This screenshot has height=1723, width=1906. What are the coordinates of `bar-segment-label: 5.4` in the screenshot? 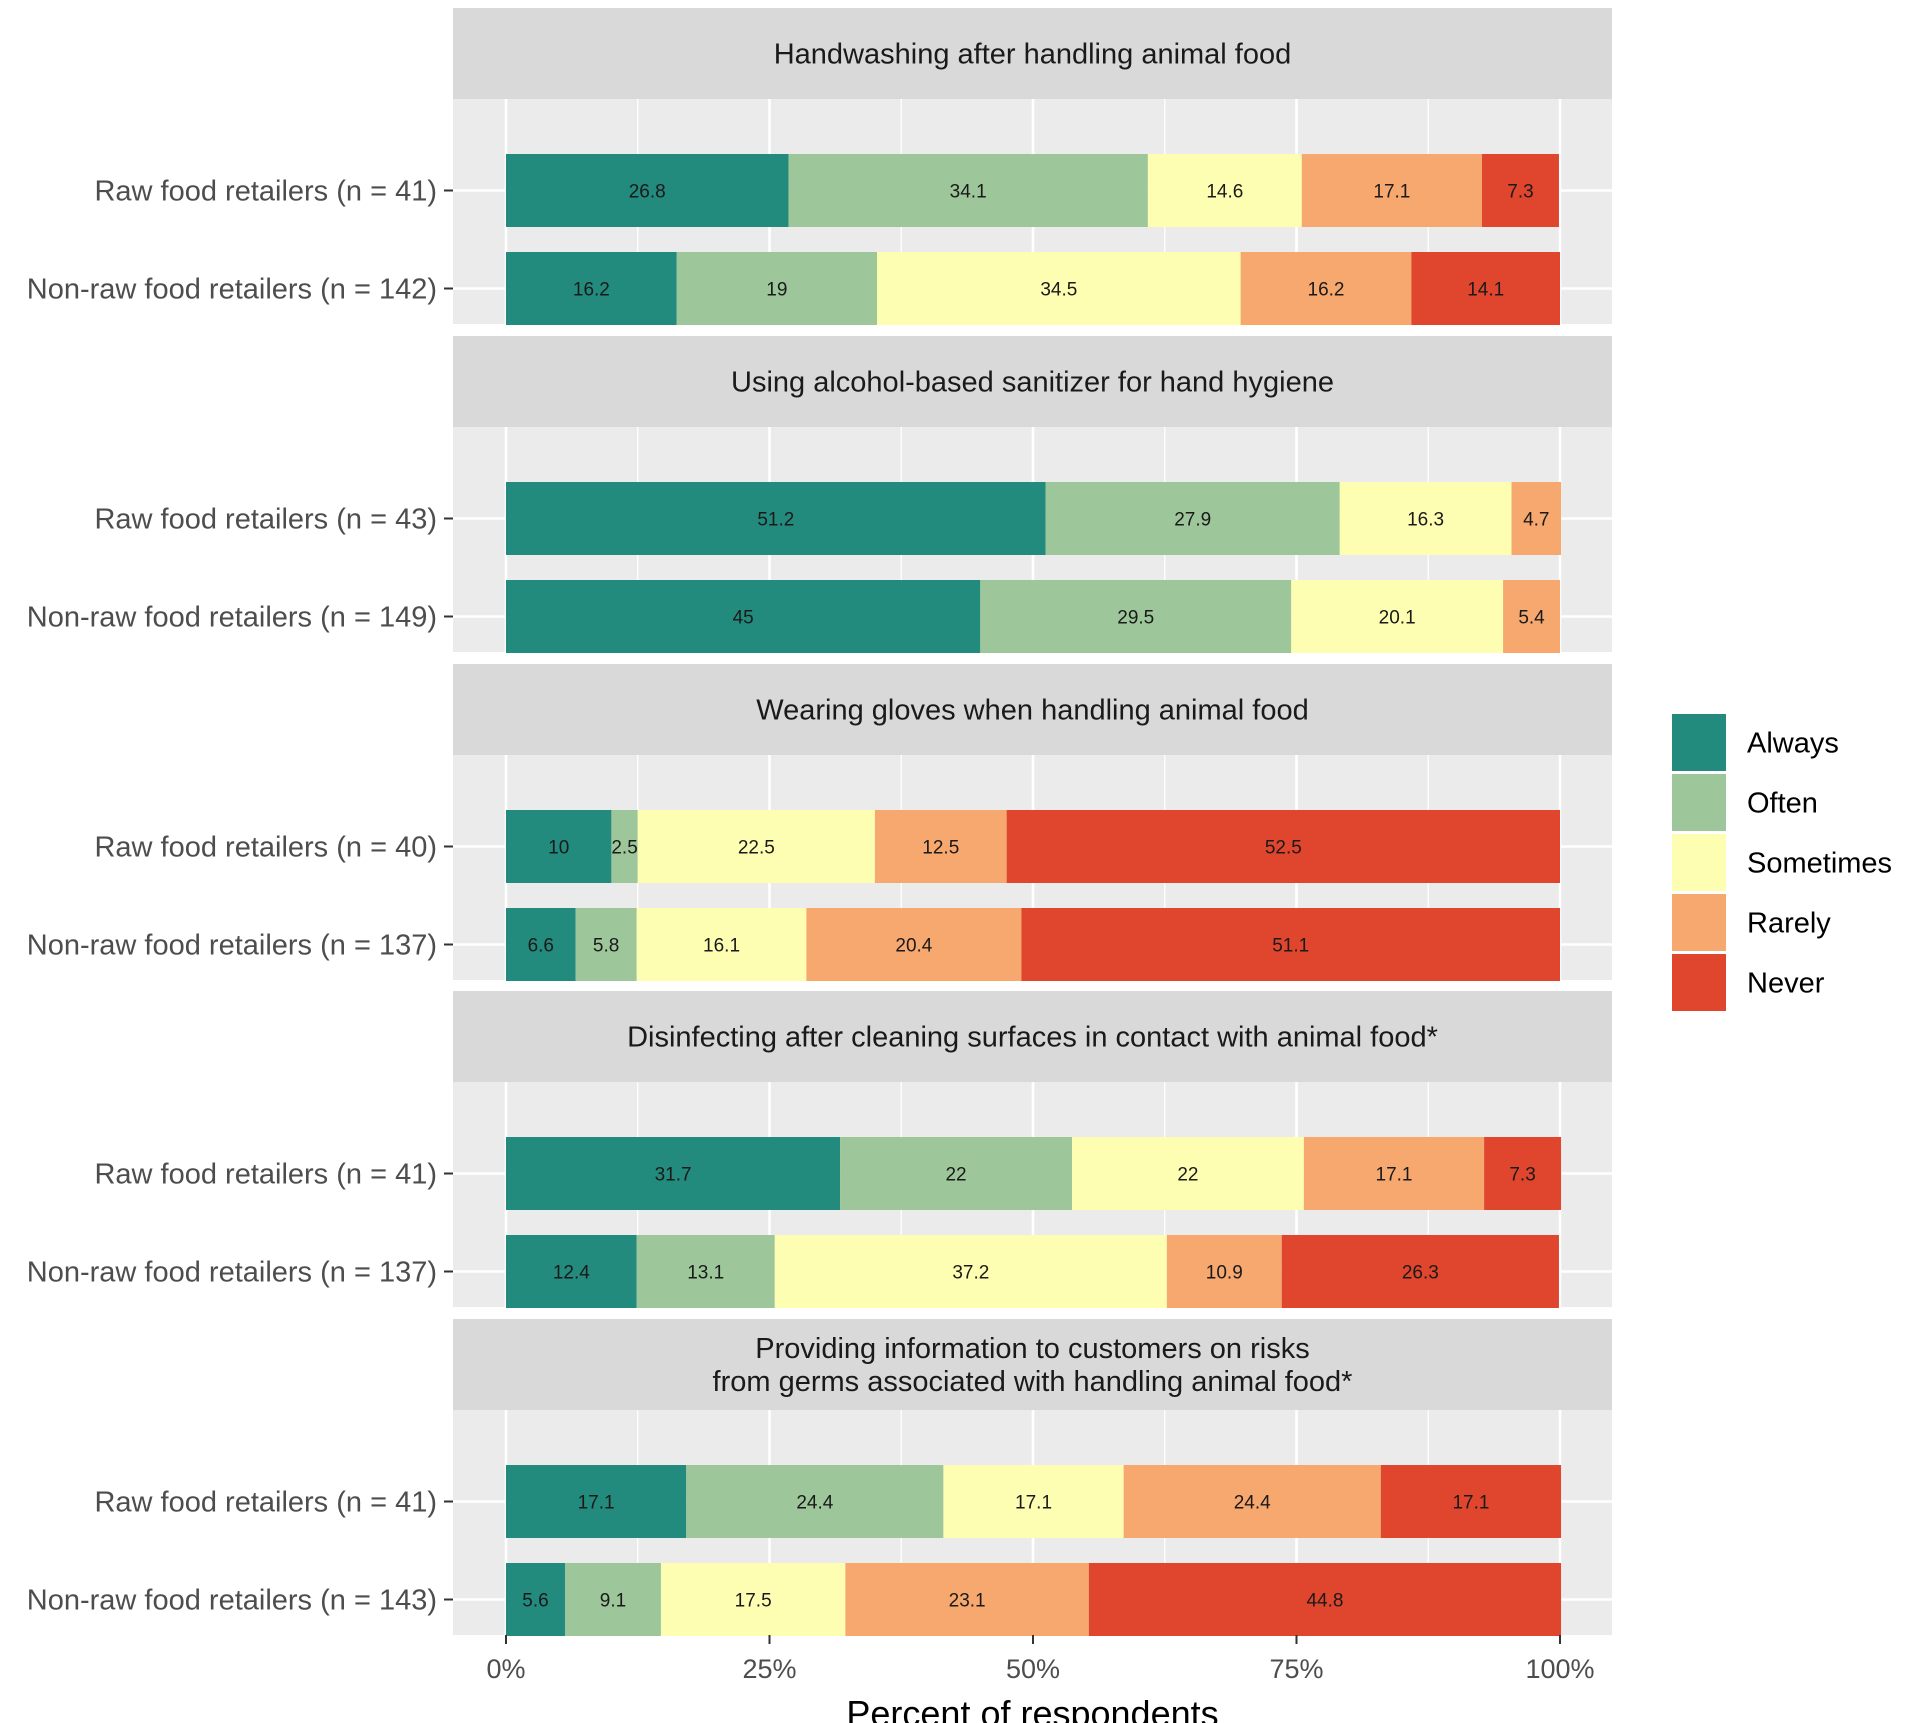 It's located at (1531, 618).